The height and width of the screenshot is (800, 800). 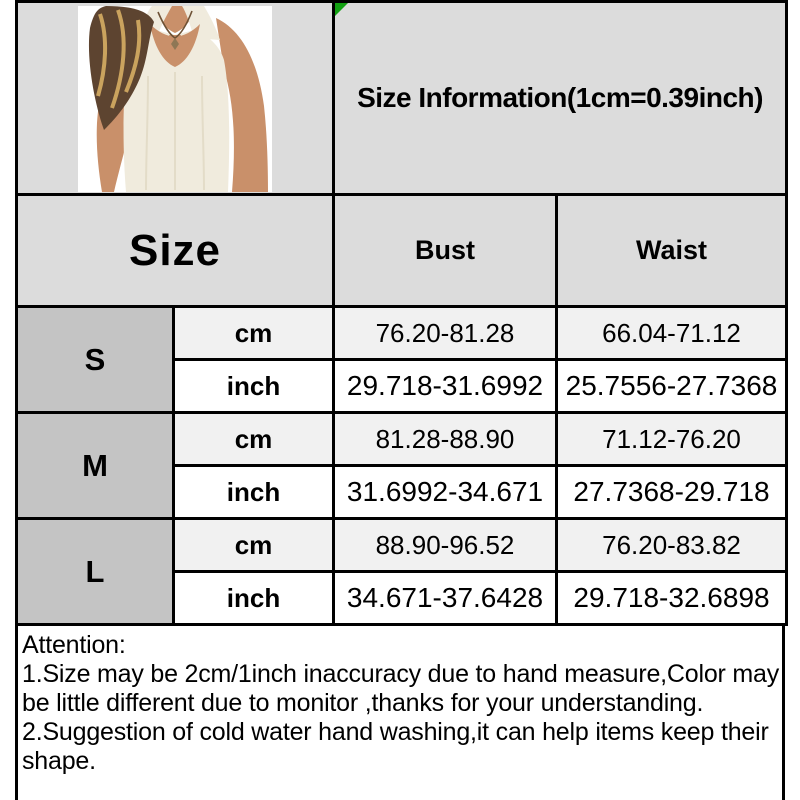 What do you see at coordinates (95, 359) in the screenshot?
I see `size-cell-s: S` at bounding box center [95, 359].